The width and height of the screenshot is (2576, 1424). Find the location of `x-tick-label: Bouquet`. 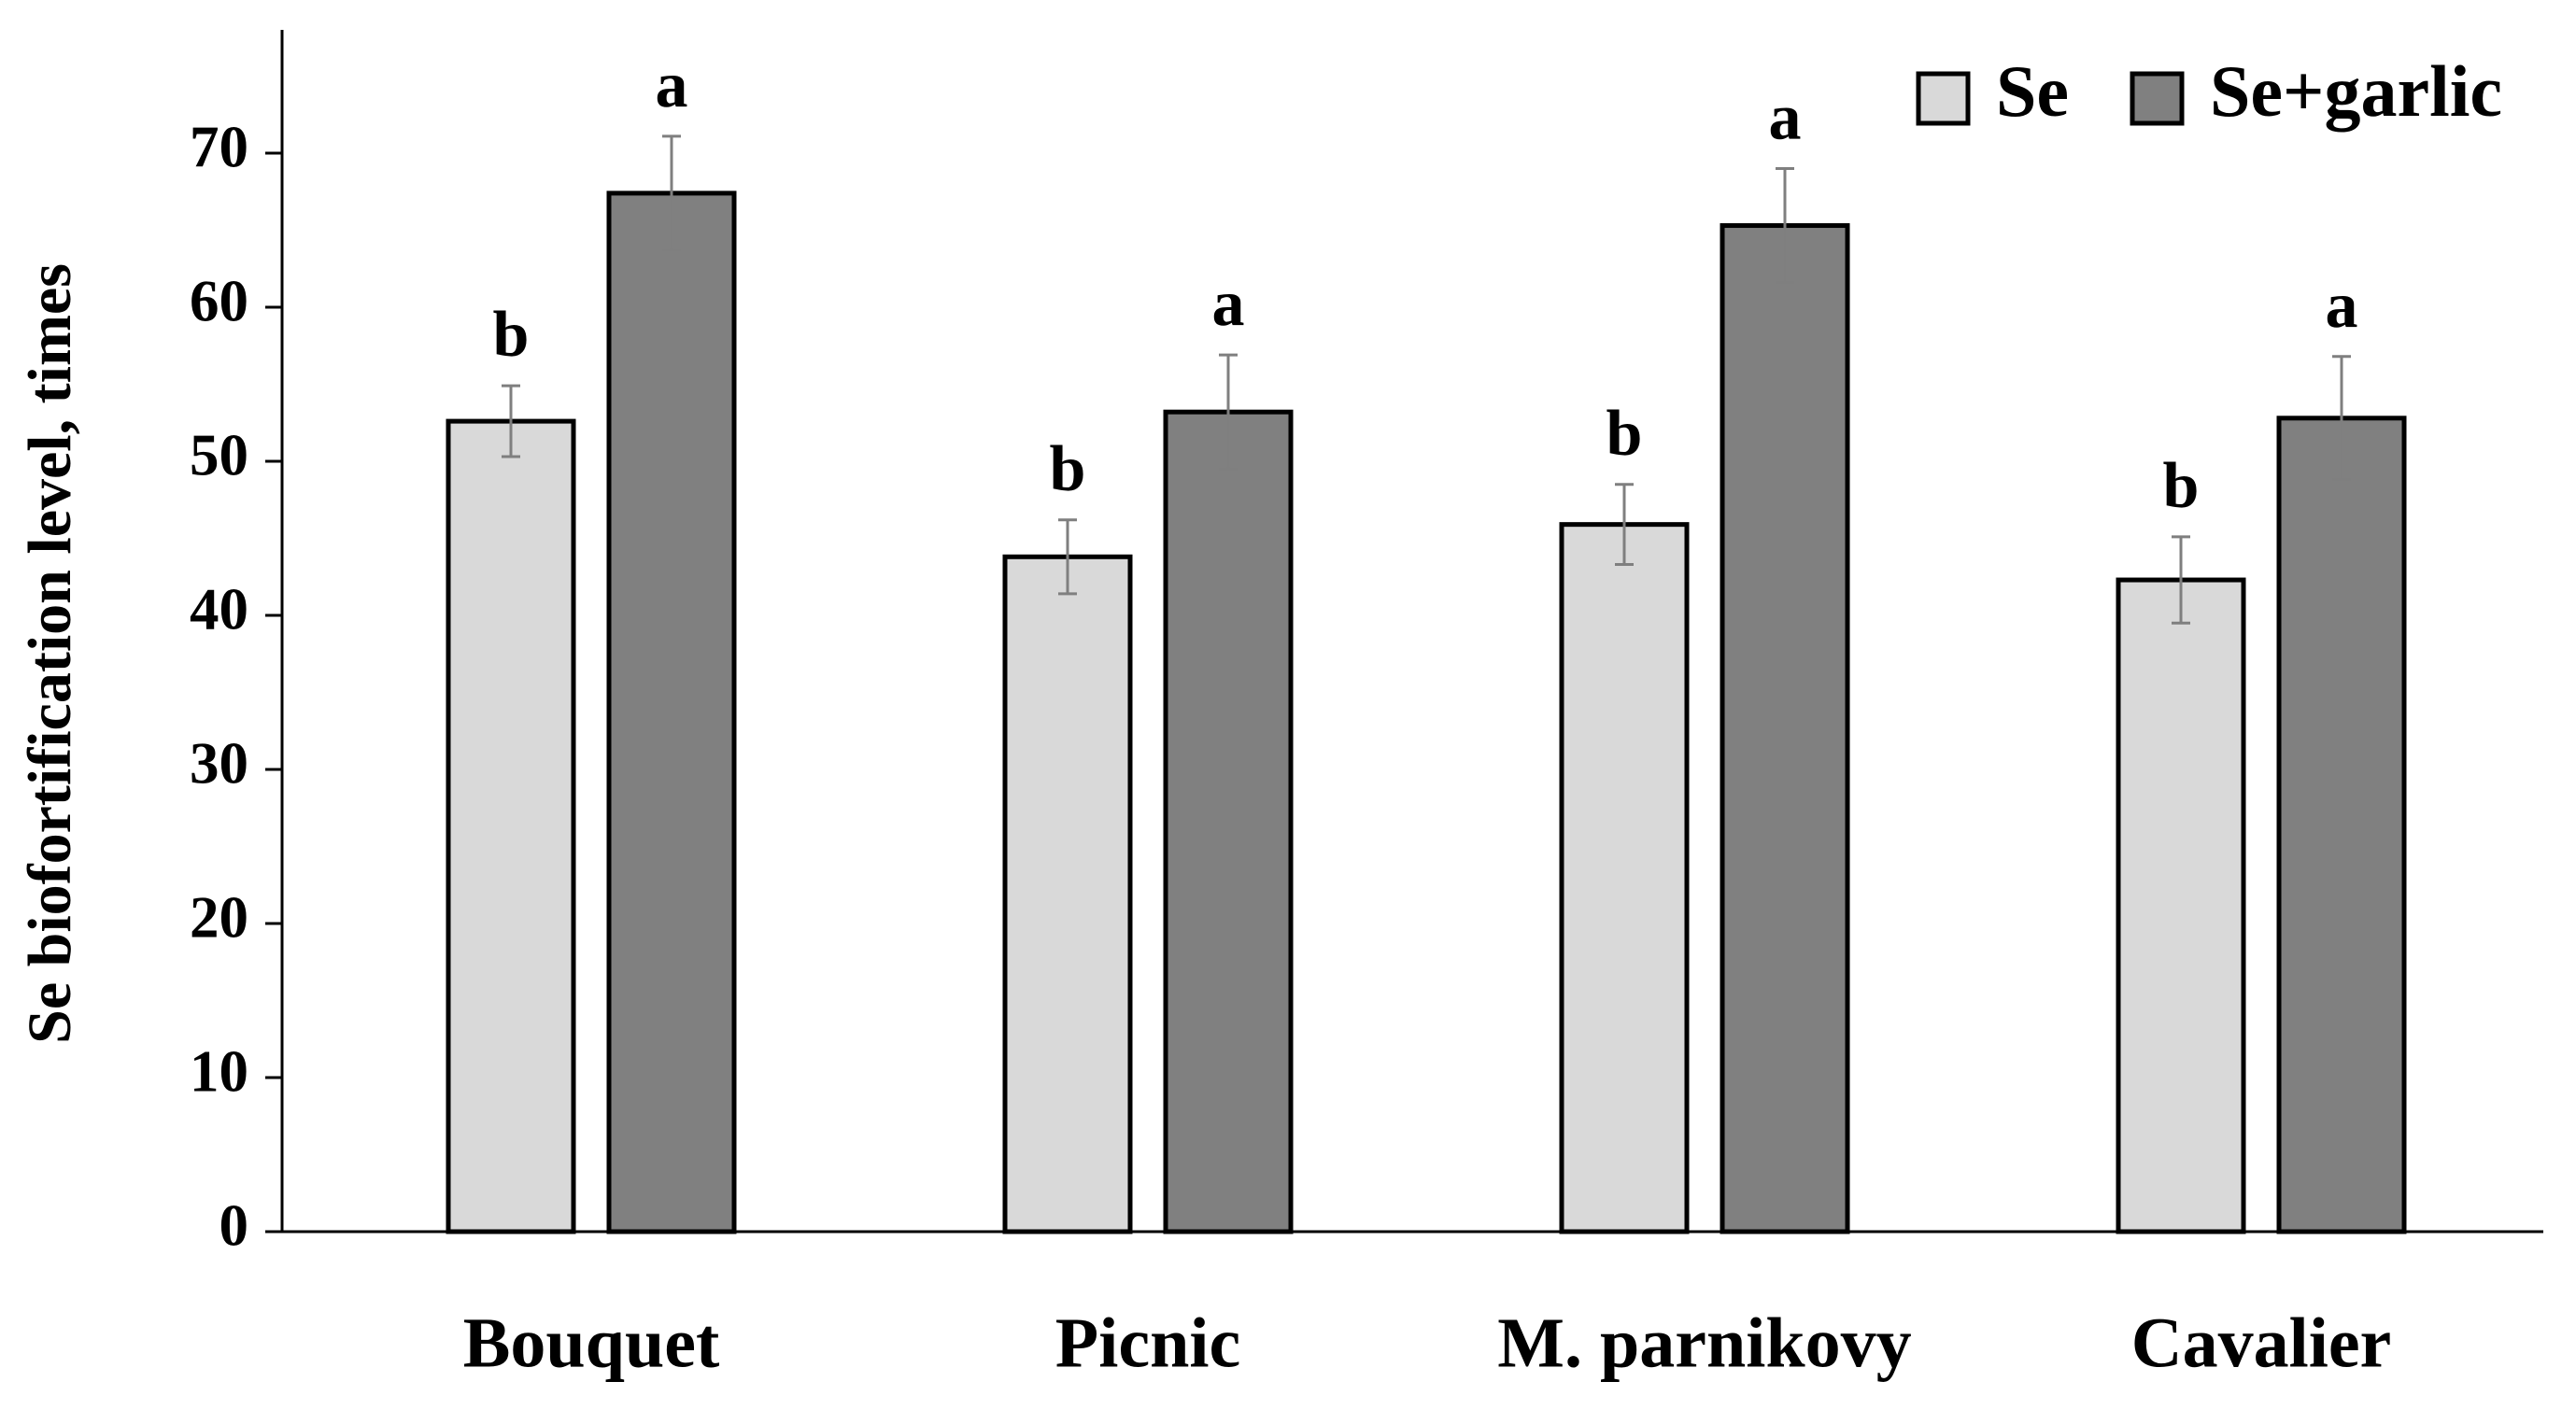

x-tick-label: Bouquet is located at coordinates (591, 1343).